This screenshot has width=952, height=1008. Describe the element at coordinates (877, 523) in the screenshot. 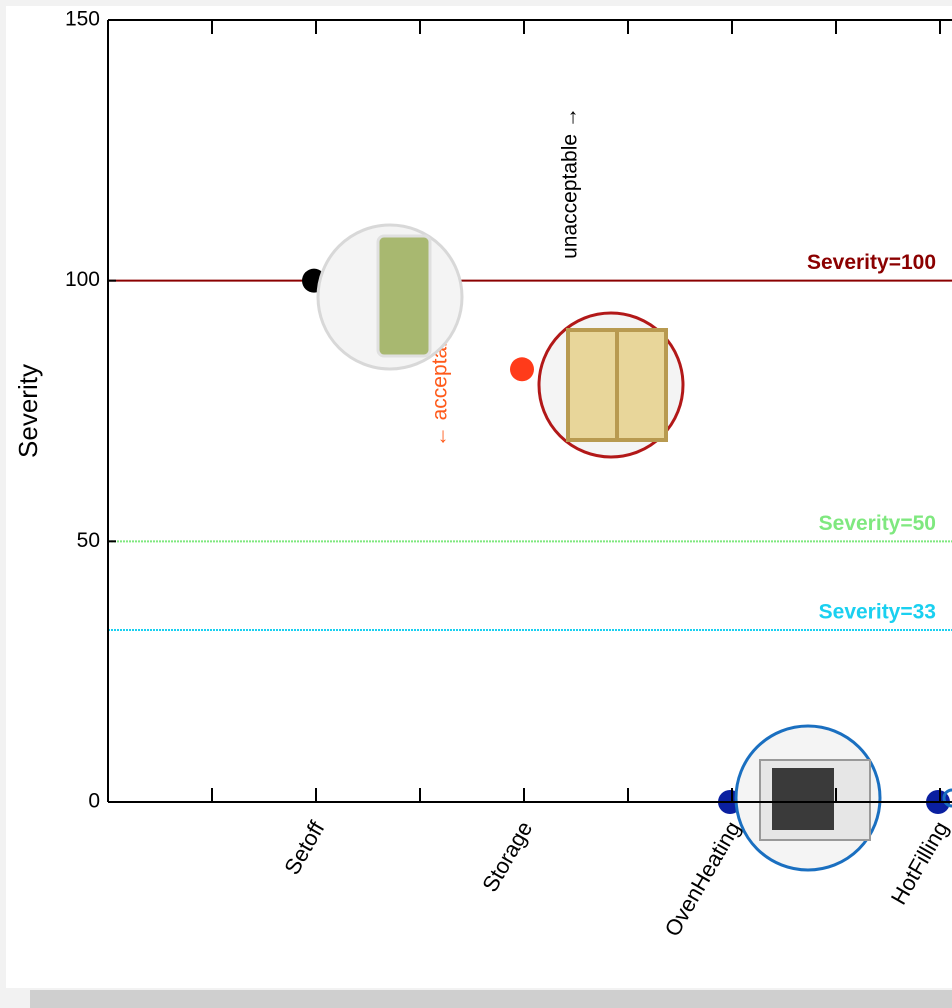

I see `reference-label: Severity=50` at that location.